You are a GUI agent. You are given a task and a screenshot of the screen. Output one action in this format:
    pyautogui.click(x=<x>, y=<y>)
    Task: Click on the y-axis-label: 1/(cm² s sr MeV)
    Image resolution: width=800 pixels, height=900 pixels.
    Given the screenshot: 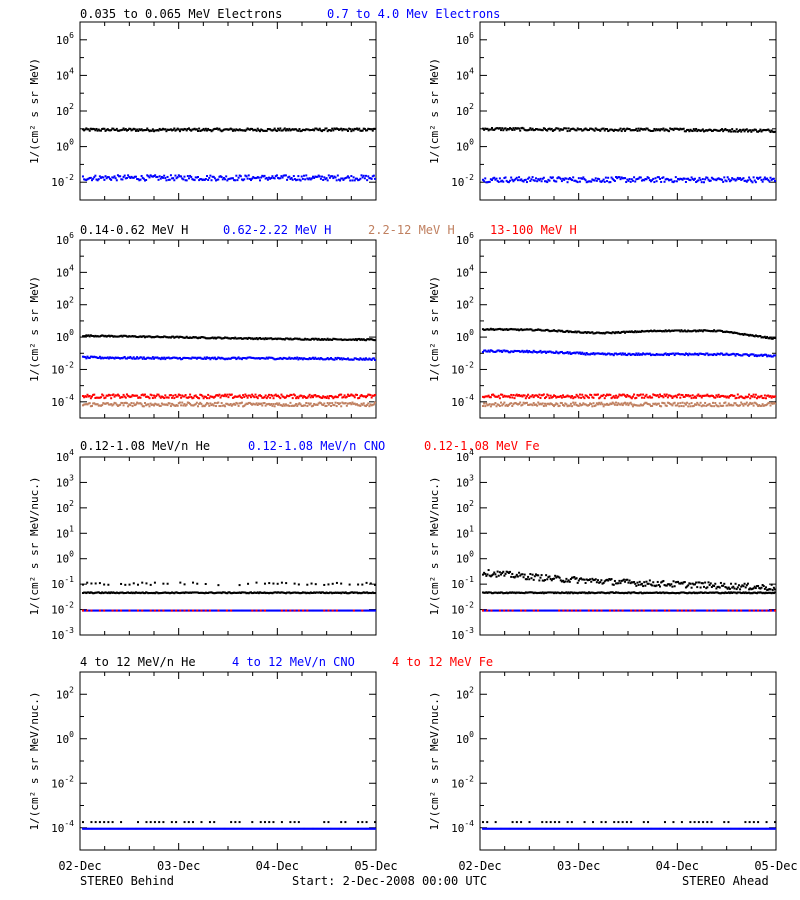 What is the action you would take?
    pyautogui.click(x=34, y=329)
    